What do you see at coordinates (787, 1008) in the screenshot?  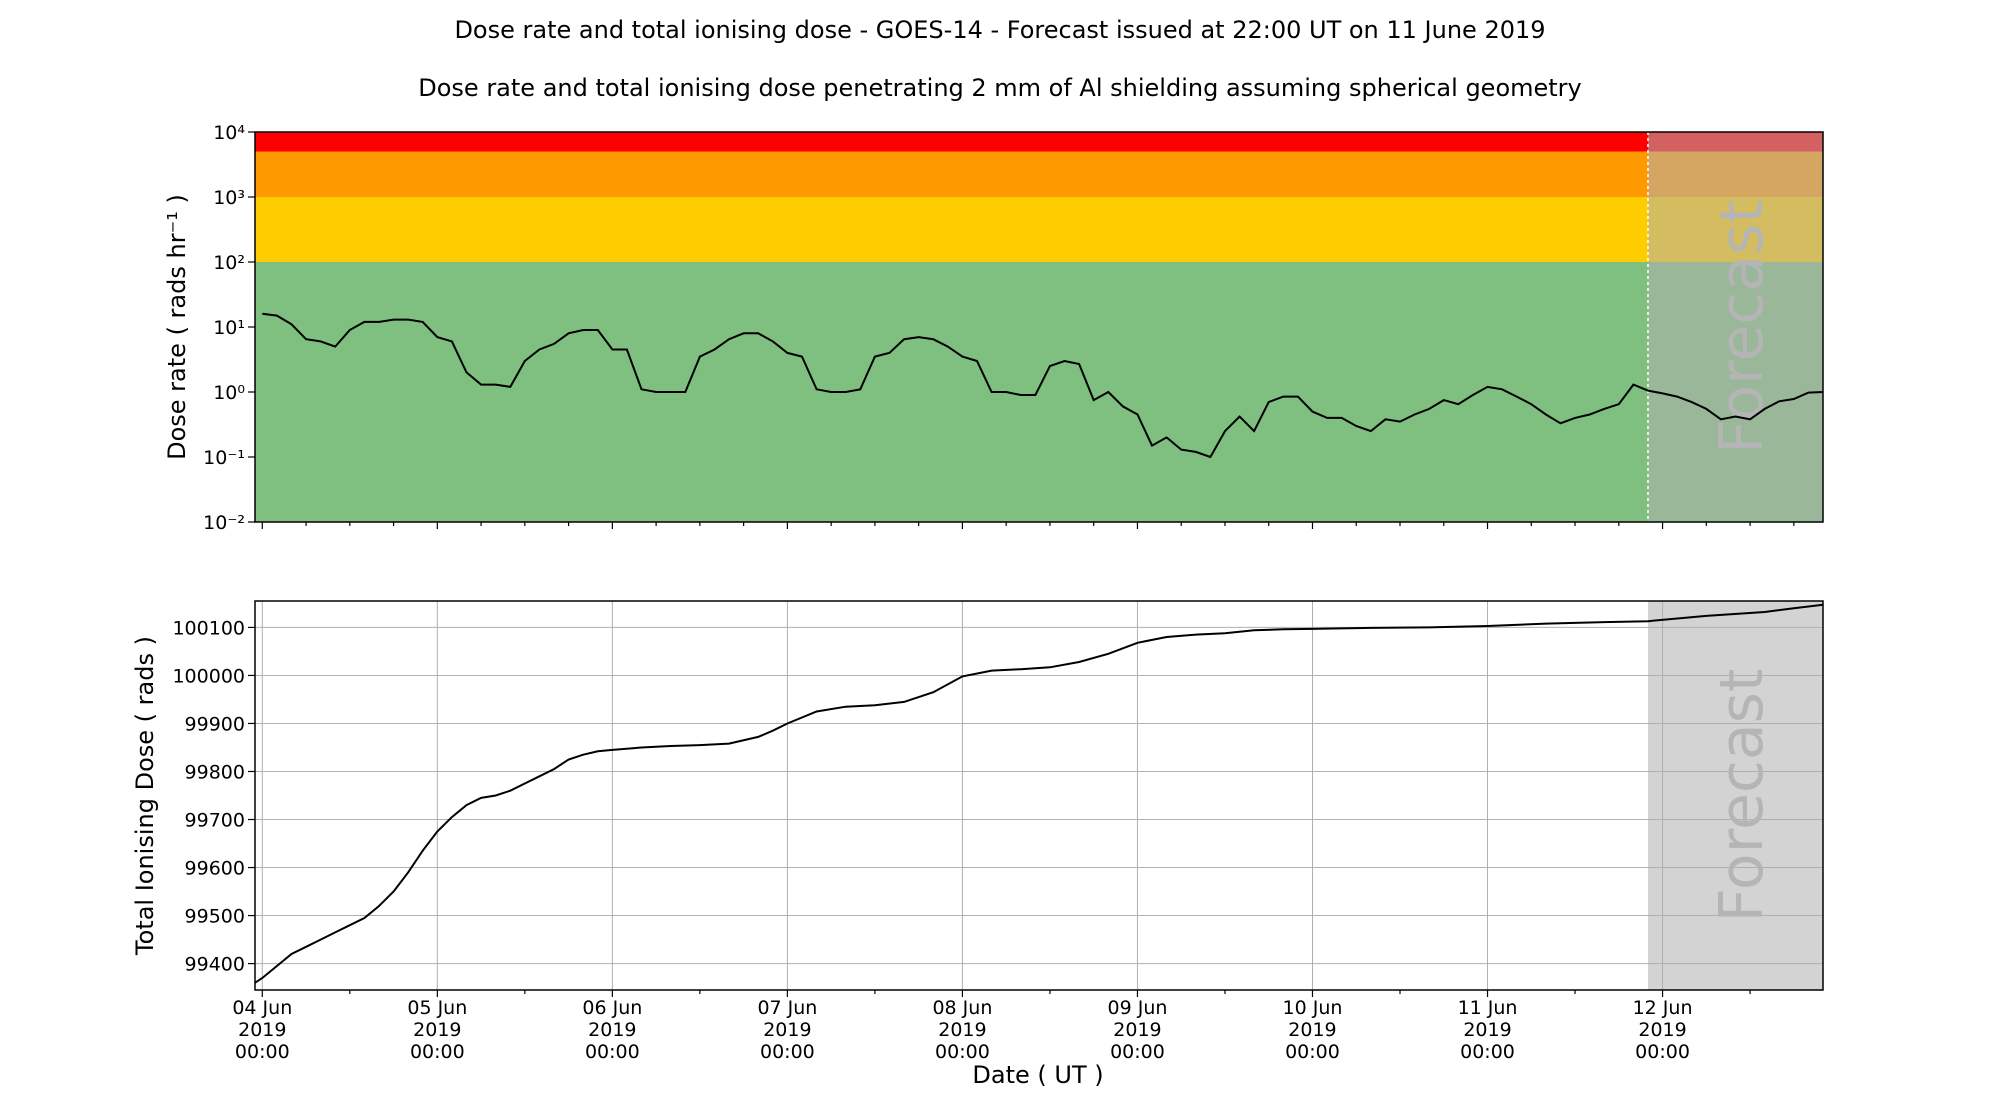 I see `x-tick-label: 07 Jun` at bounding box center [787, 1008].